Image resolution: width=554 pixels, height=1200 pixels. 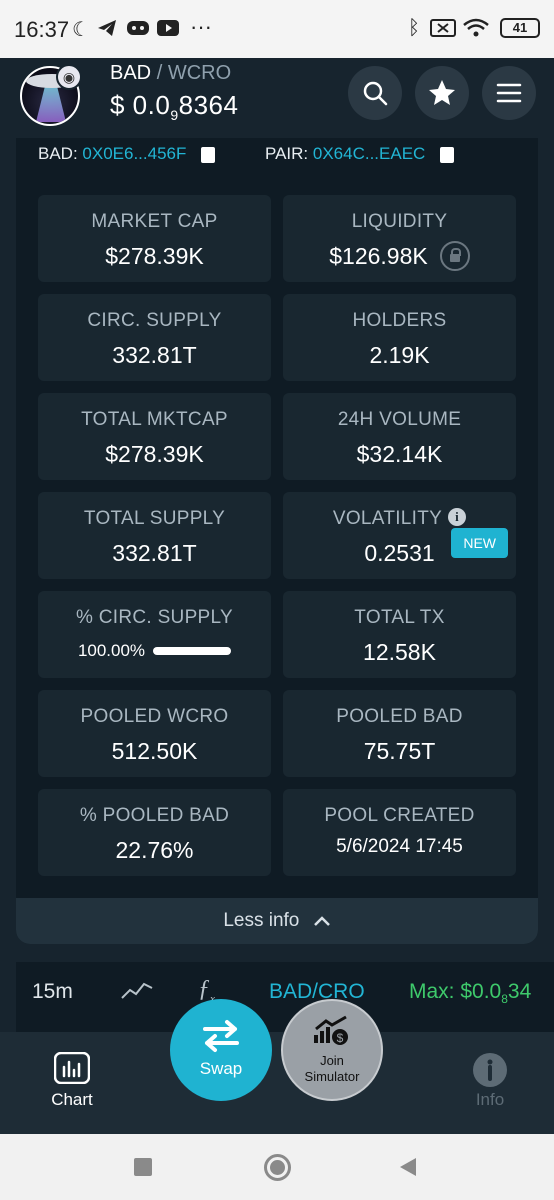 I want to click on indicators-icon: ƒx, so click(x=206, y=990).